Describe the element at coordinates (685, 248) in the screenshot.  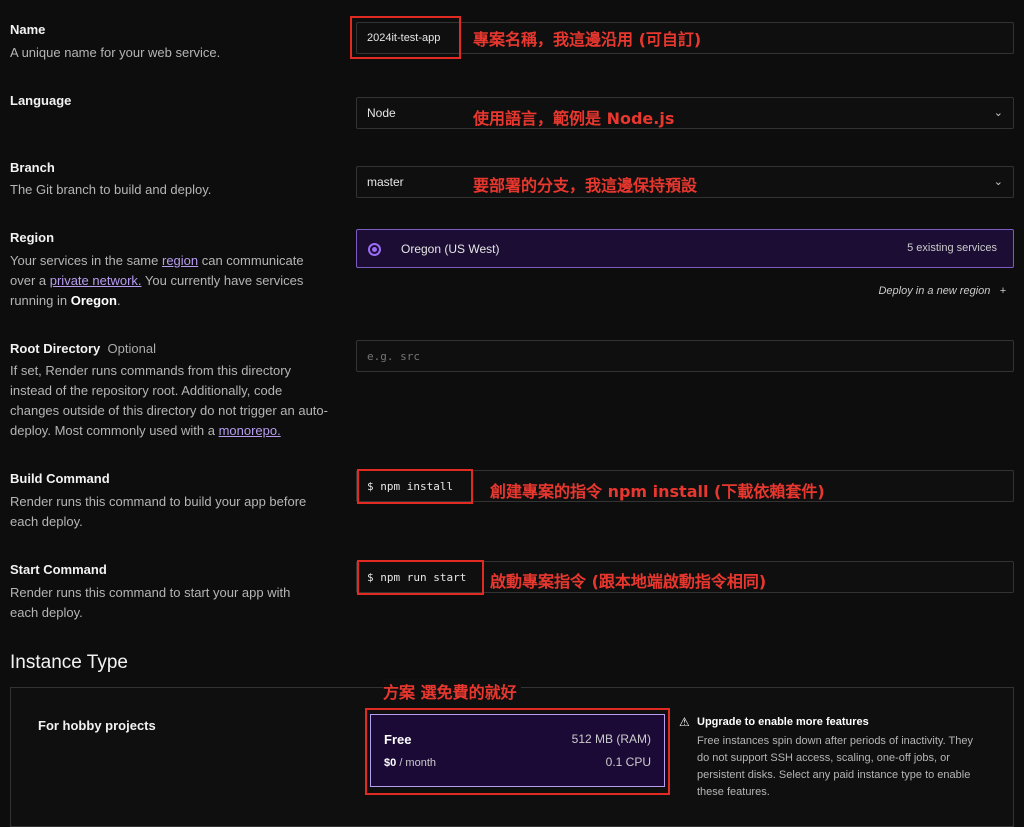
I see `region-option-oregon: Oregon (US West) 5 existing services` at that location.